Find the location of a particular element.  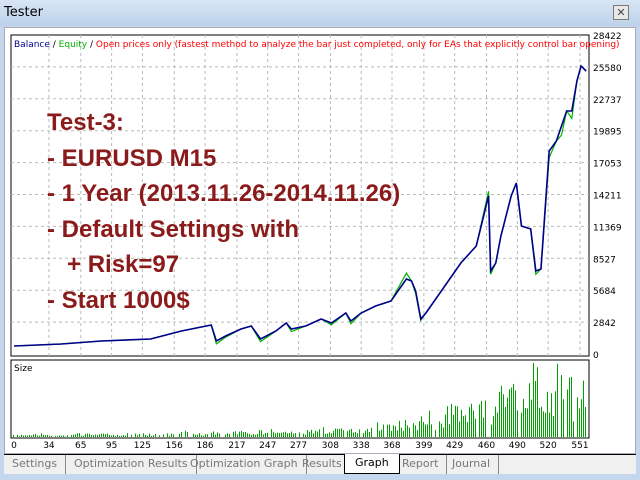

tab-optimization-graph: Optimization Graph is located at coordinates (248, 464).